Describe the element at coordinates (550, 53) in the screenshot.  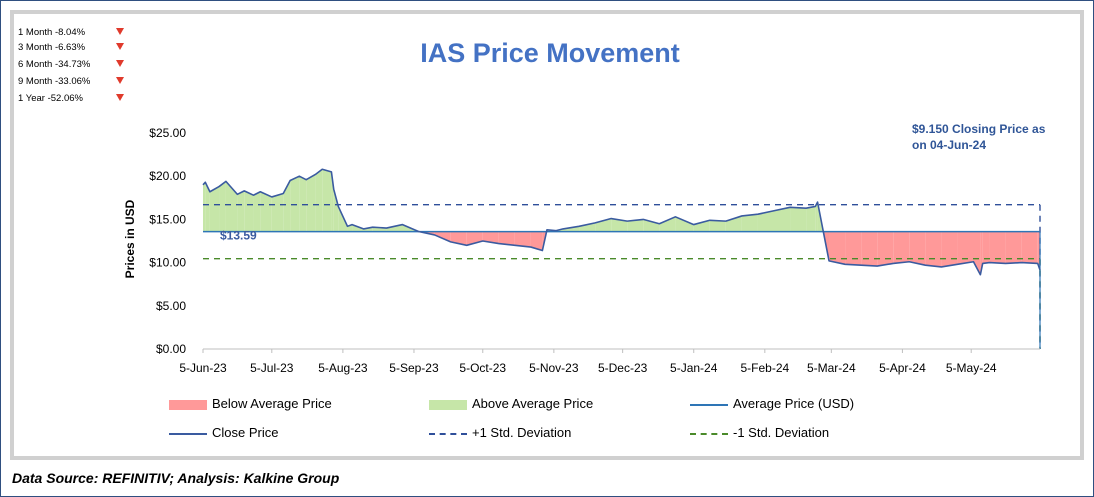
I see `chart-title: IAS Price Movement` at that location.